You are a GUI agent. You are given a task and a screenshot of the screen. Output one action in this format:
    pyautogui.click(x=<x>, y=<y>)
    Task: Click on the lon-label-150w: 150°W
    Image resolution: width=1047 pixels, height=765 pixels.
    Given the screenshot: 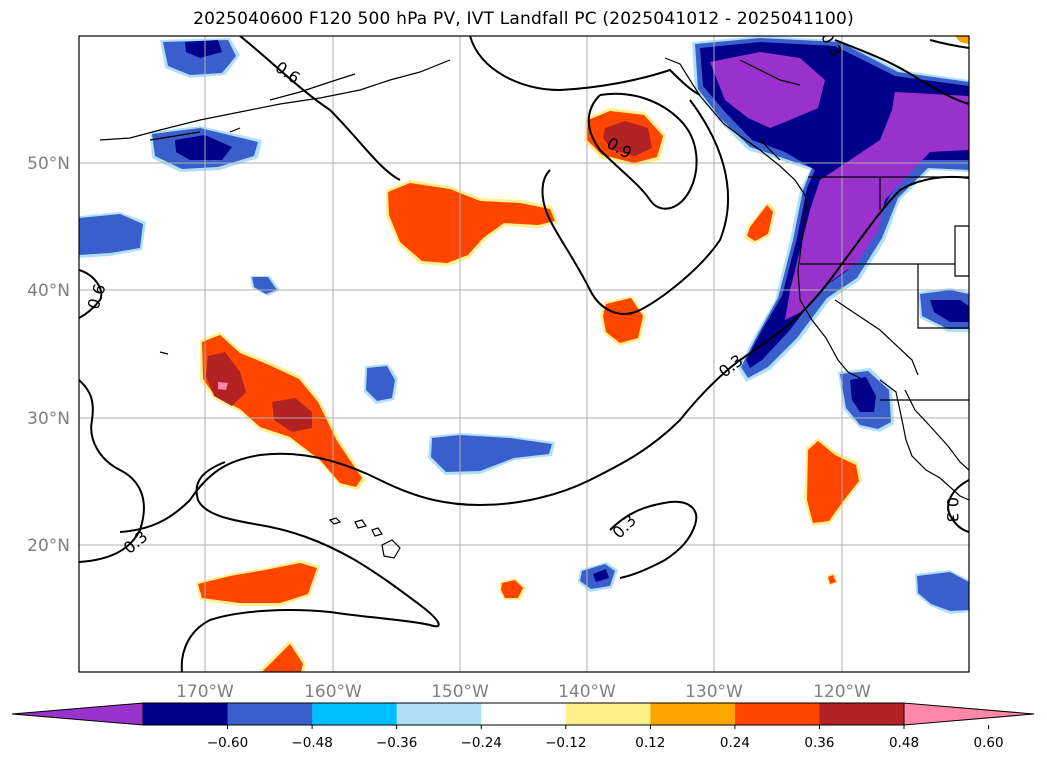 What is the action you would take?
    pyautogui.click(x=460, y=692)
    